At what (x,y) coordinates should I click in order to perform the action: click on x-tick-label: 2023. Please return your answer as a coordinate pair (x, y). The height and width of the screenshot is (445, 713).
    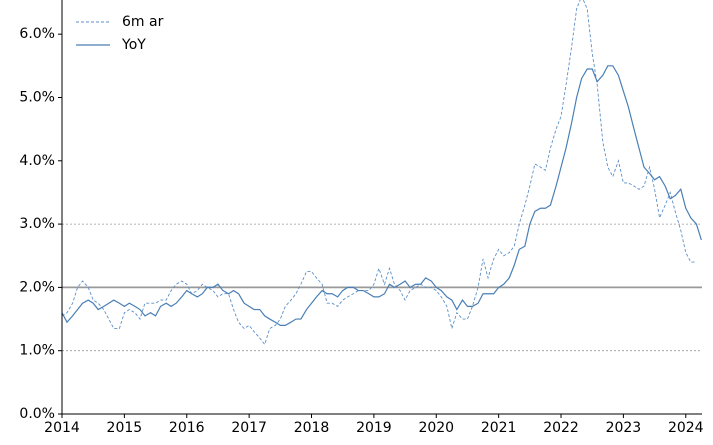
    Looking at the image, I should click on (624, 428).